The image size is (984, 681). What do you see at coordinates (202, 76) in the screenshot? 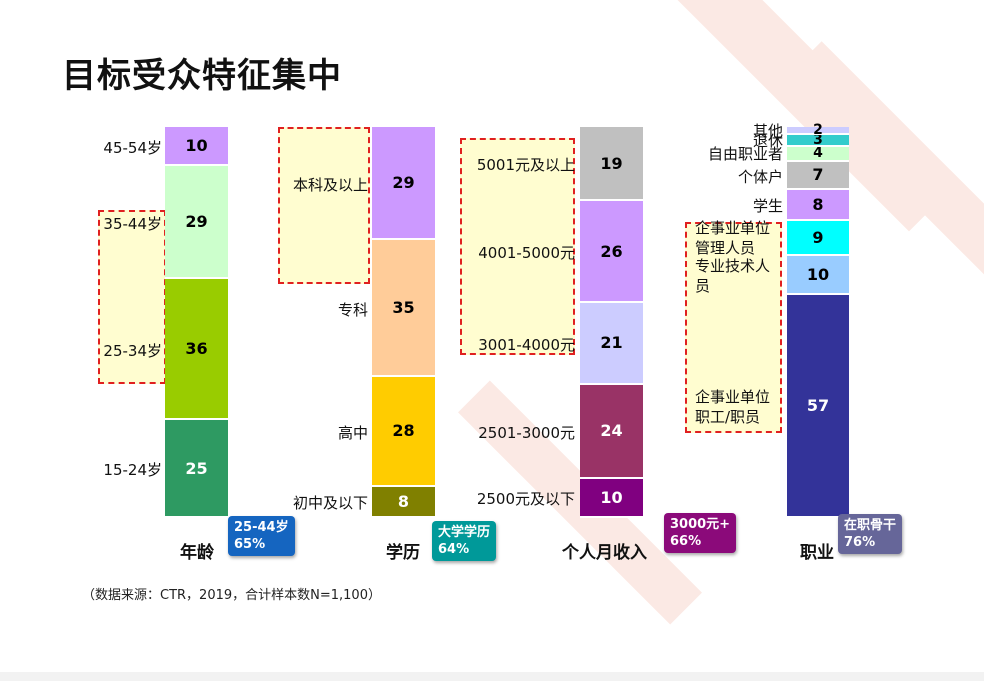
I see `page-title: 目标受众特征集中` at bounding box center [202, 76].